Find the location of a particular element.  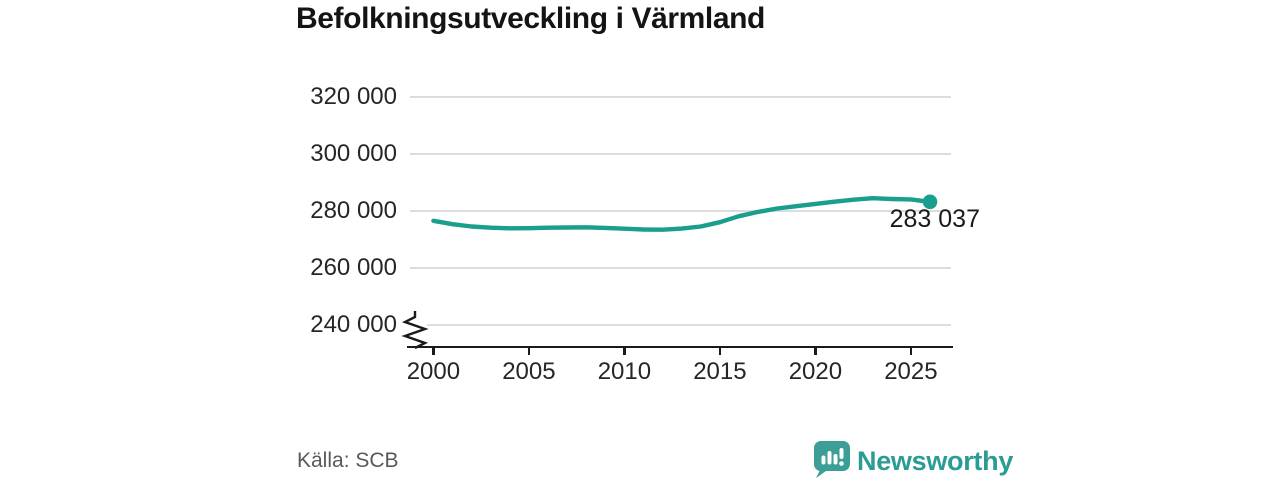

x-tick-2020 is located at coordinates (815, 351).